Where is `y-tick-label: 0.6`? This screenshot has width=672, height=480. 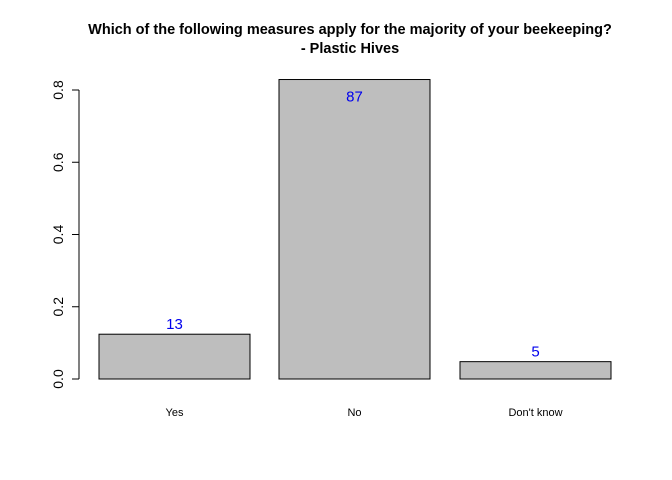
y-tick-label: 0.6 is located at coordinates (58, 162).